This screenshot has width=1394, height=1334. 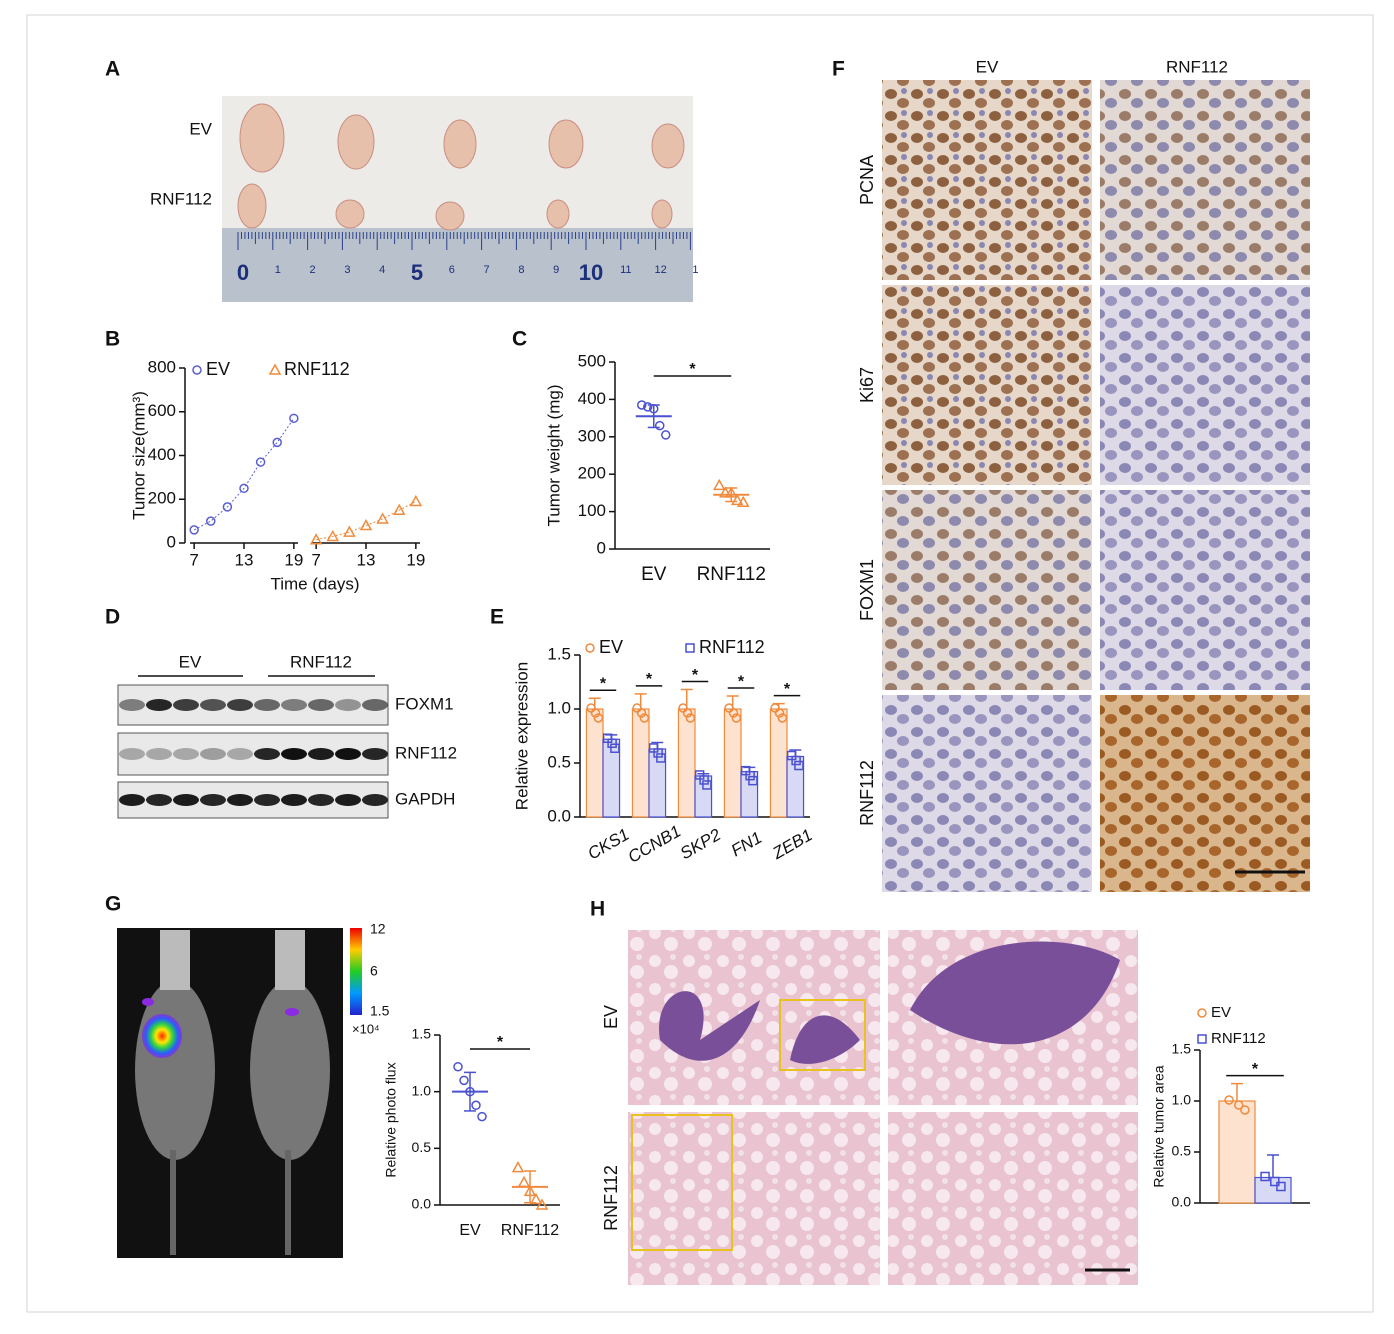 What do you see at coordinates (487, 270) in the screenshot?
I see `ruler-label: 7` at bounding box center [487, 270].